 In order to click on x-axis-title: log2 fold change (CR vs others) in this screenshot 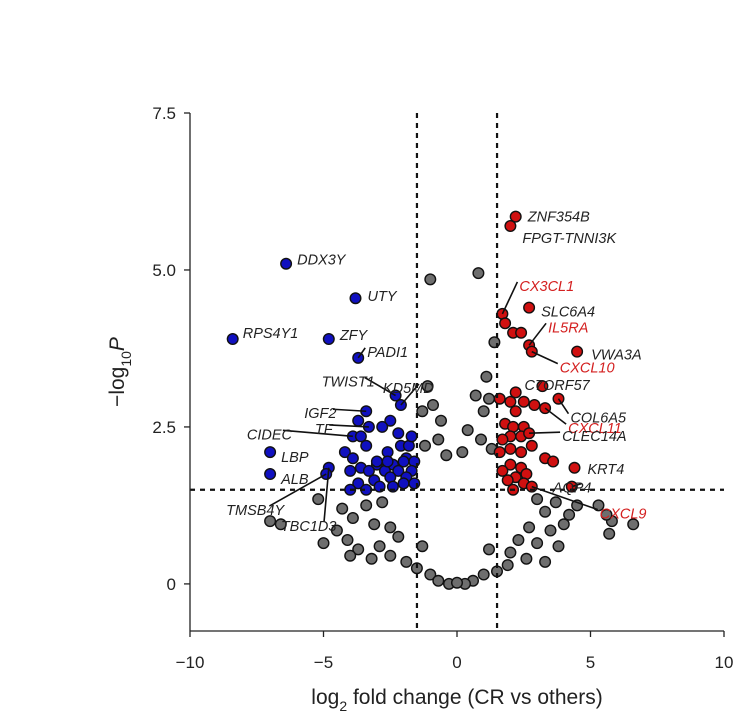, I will do `click(456, 700)`.